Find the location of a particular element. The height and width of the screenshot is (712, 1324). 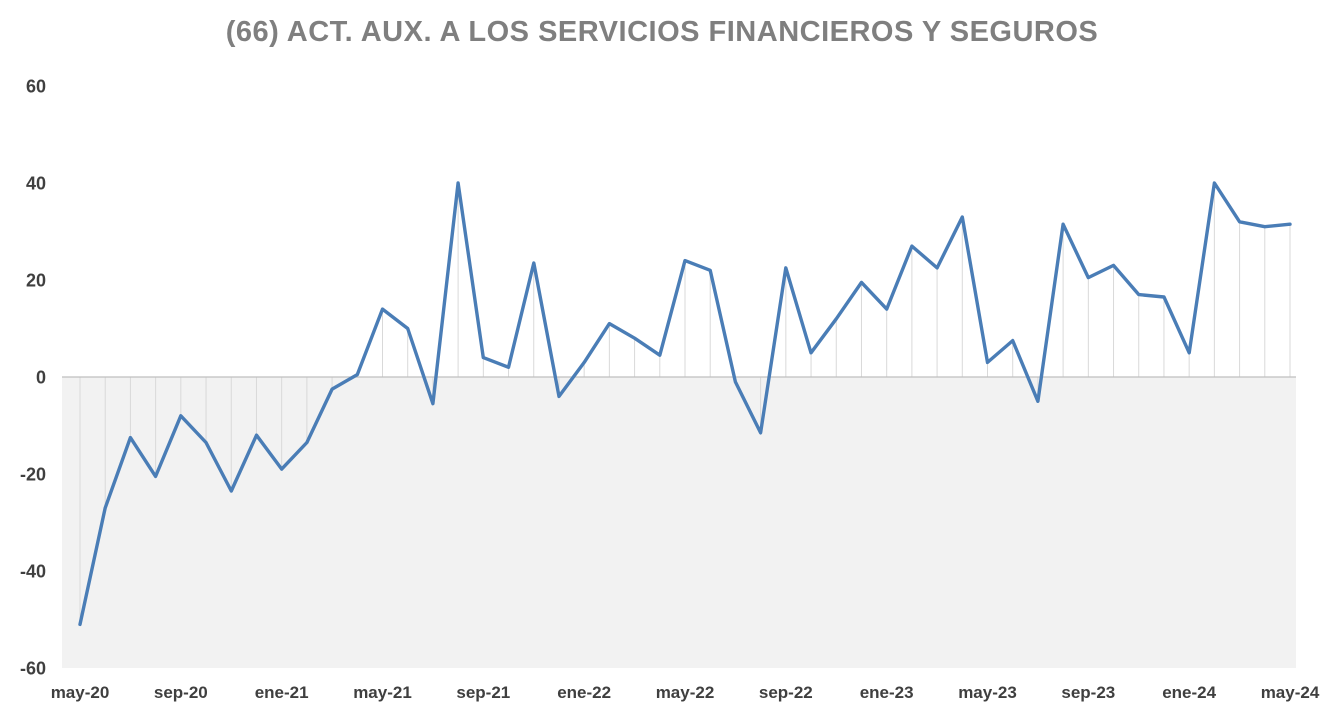

y-axis-tick-label: 60 is located at coordinates (36, 87).